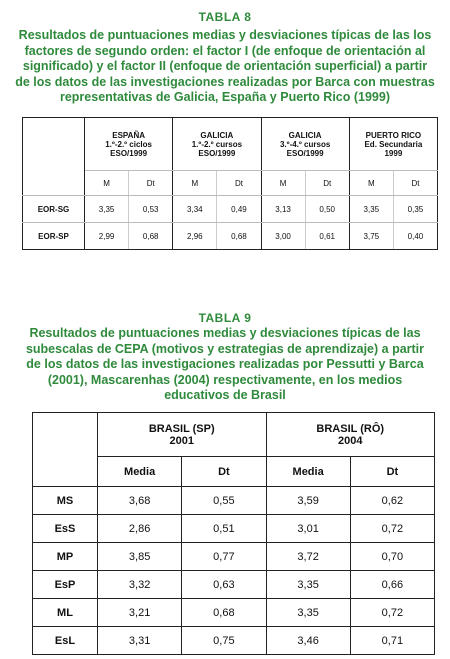 This screenshot has width=450, height=659. I want to click on value-cell: 0,66, so click(392, 584).